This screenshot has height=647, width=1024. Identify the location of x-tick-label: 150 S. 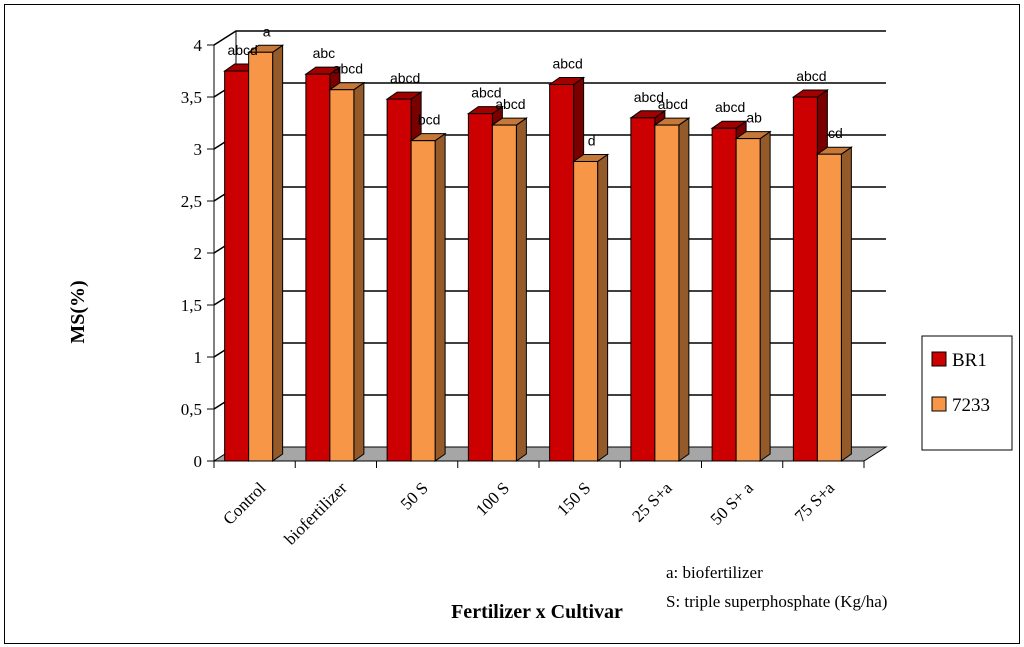
(573, 498).